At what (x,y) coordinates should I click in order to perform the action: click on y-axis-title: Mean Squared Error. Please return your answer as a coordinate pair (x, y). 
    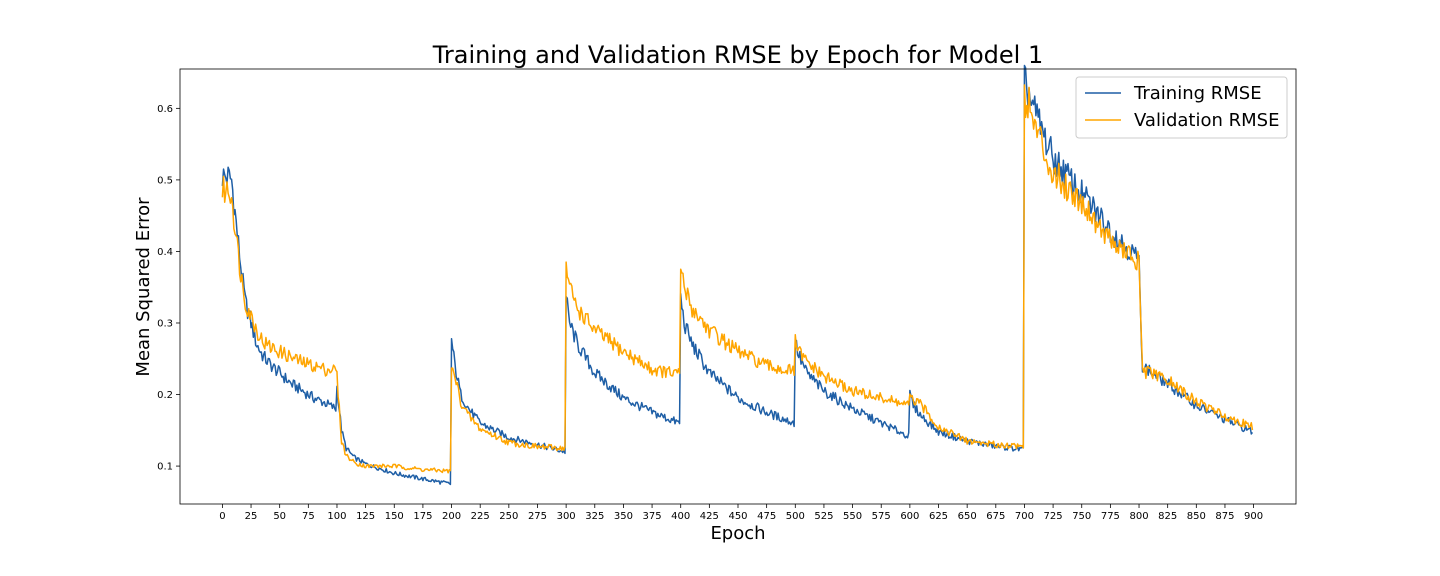
    Looking at the image, I should click on (143, 287).